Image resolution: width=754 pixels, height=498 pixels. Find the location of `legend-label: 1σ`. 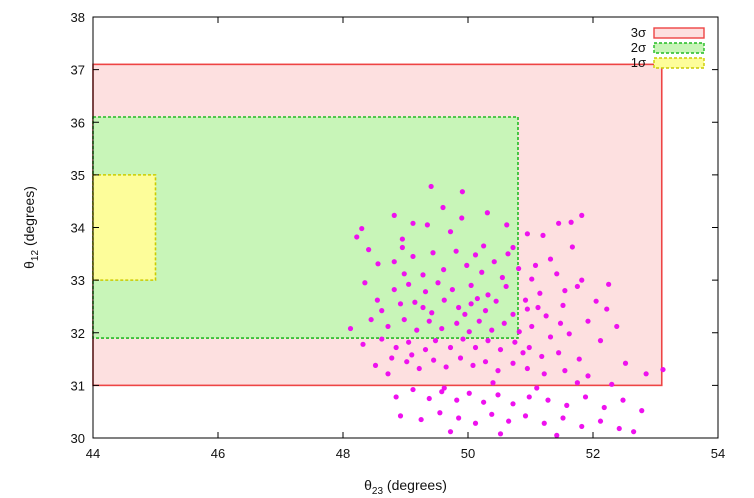

legend-label: 1σ is located at coordinates (638, 62).